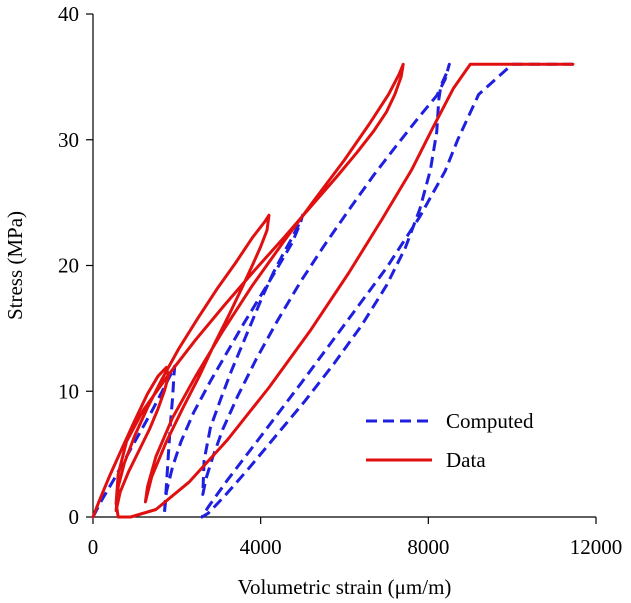 The image size is (631, 603). What do you see at coordinates (490, 421) in the screenshot?
I see `legend-label-computed: Computed` at bounding box center [490, 421].